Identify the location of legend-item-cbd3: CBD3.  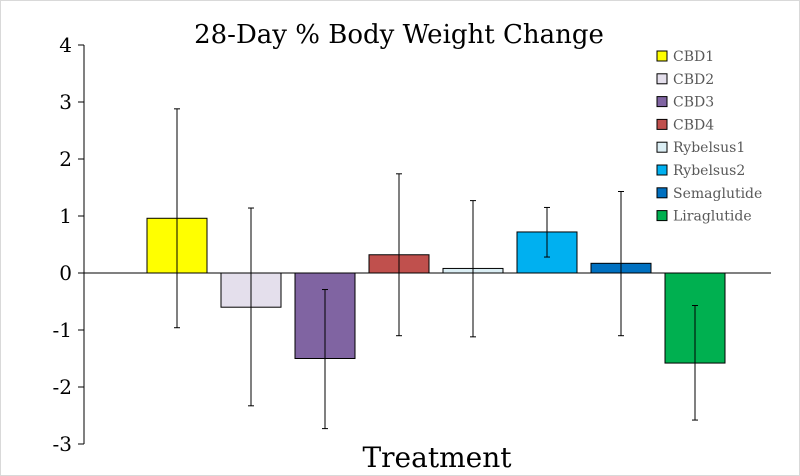
(685, 103).